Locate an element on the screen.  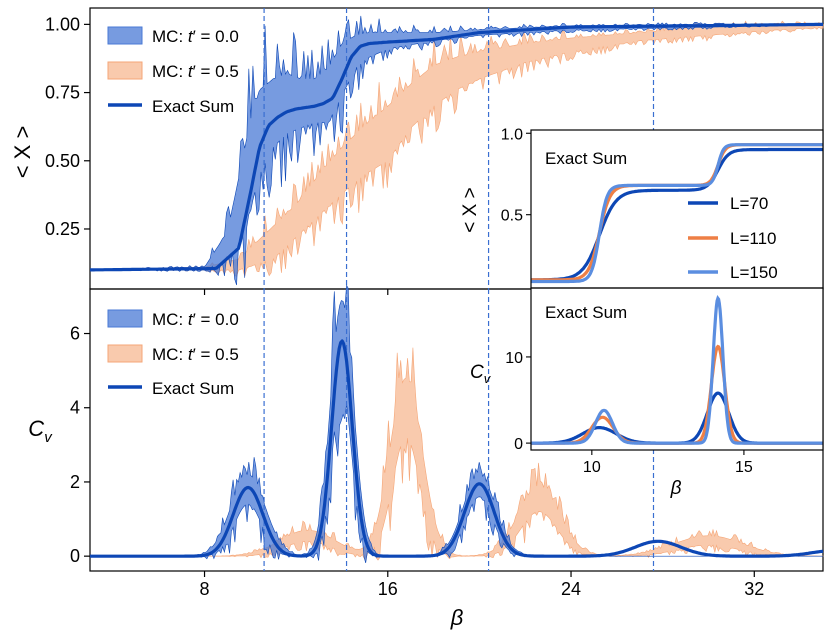
inset-y-tick-label: 1.0 is located at coordinates (512, 134).